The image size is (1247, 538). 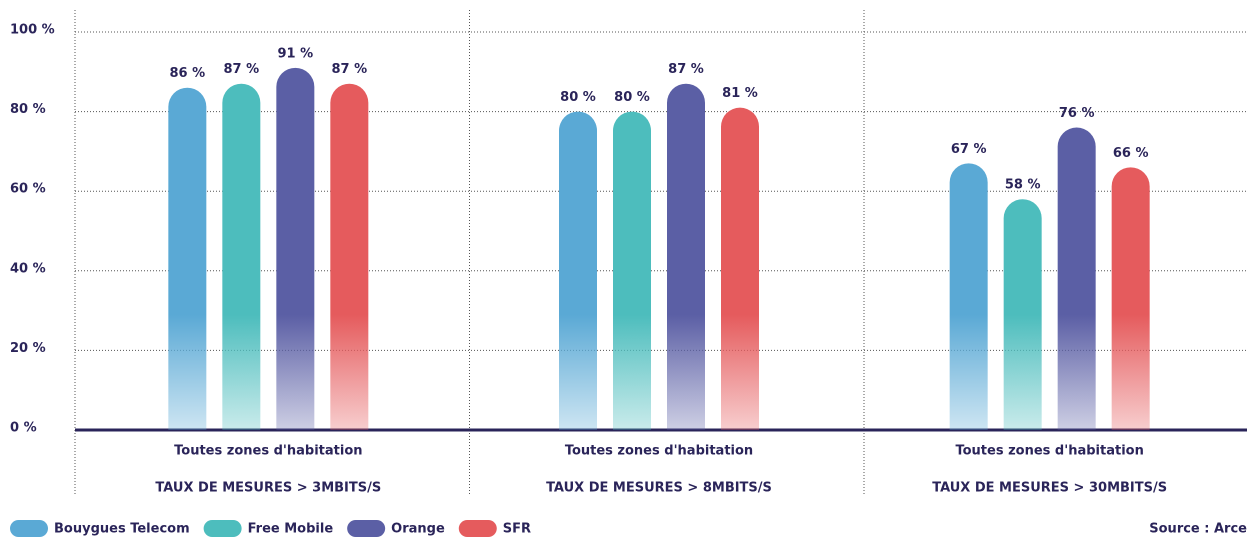 What do you see at coordinates (122, 529) in the screenshot?
I see `legend-label: Bouygues Telecom` at bounding box center [122, 529].